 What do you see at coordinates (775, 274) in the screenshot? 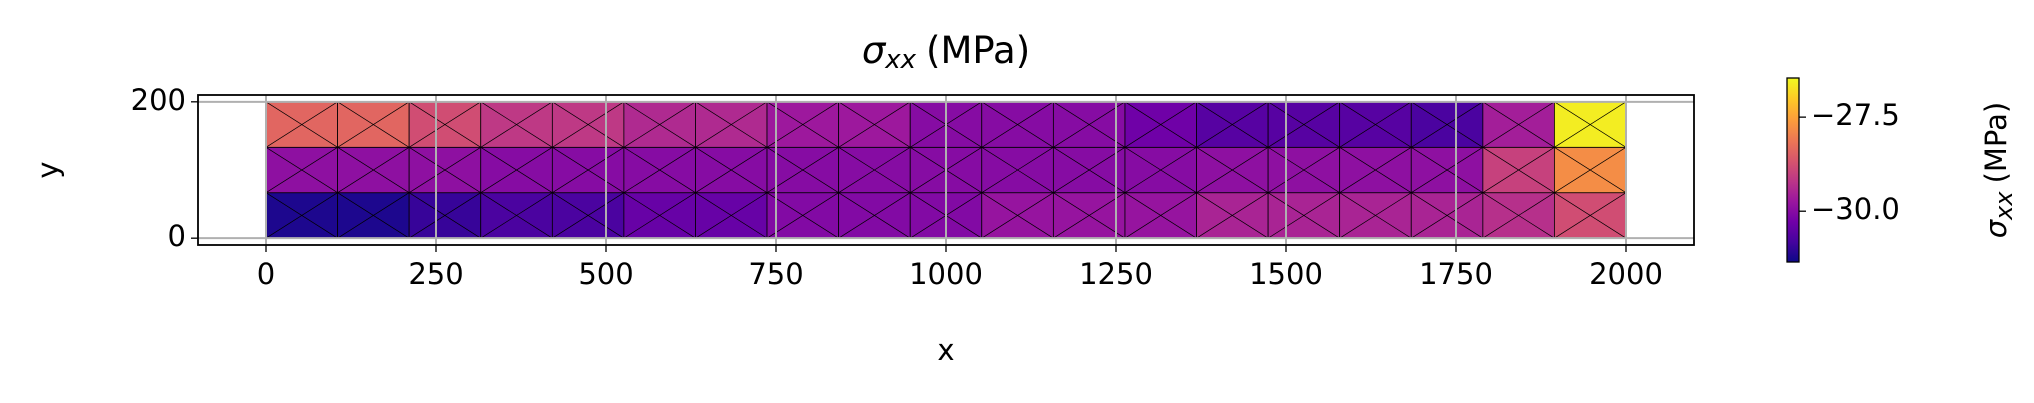
I see `x-tick-label: 750` at bounding box center [775, 274].